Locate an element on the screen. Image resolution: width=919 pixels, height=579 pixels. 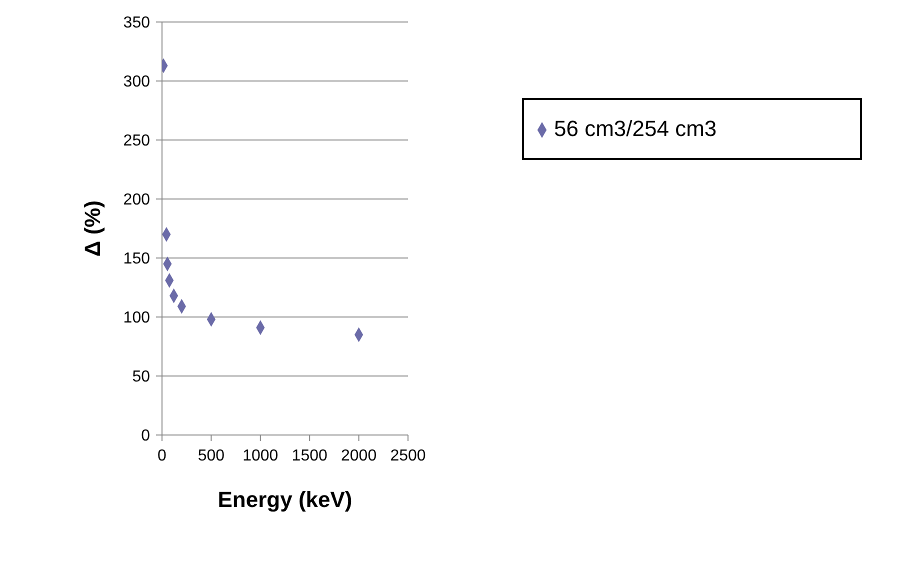
legend-label: 56 cm3/254 cm3 is located at coordinates (635, 128).